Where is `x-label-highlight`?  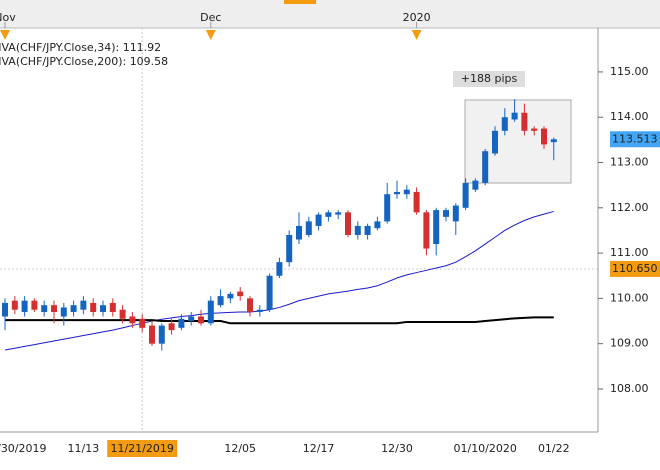
x-label-highlight is located at coordinates (142, 448).